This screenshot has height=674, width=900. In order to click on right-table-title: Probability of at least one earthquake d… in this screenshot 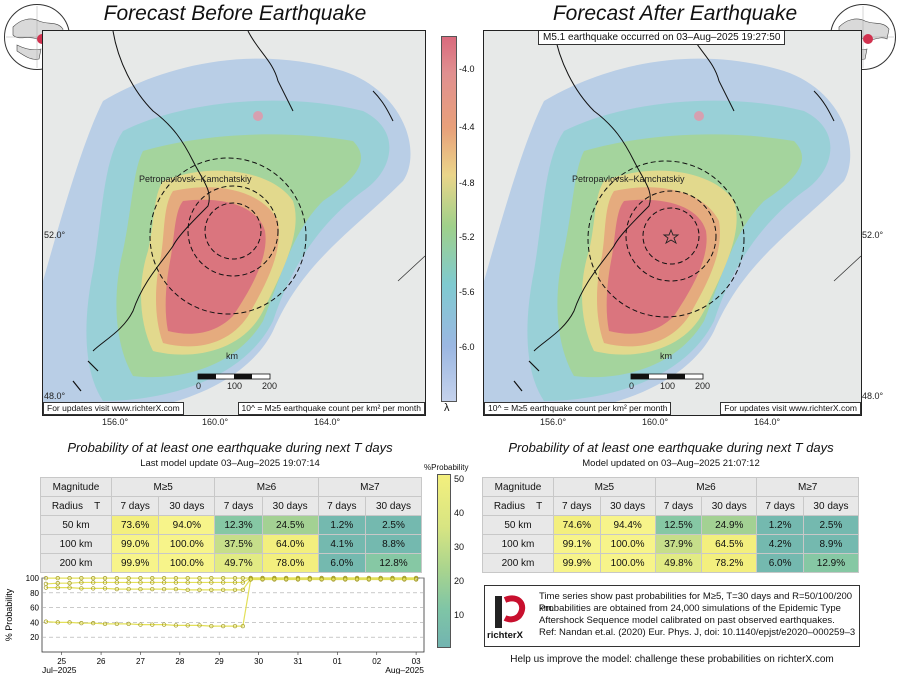, I will do `click(671, 447)`.